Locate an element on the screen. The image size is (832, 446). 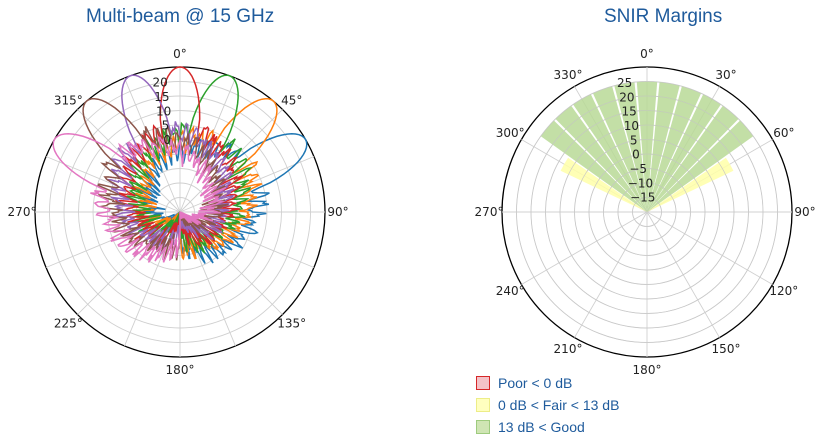
snir-angle-label: 330° is located at coordinates (568, 75).